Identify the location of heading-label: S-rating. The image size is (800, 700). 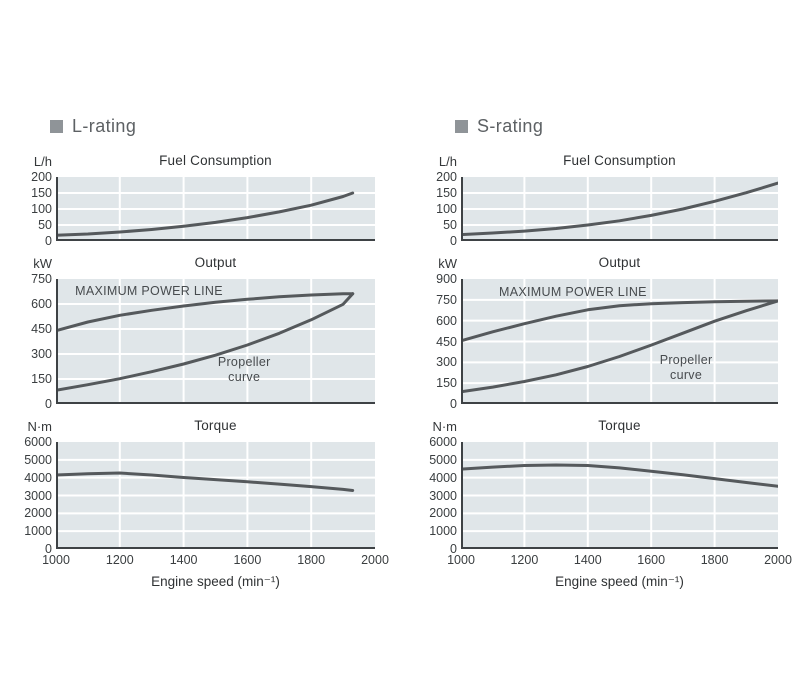
(510, 125).